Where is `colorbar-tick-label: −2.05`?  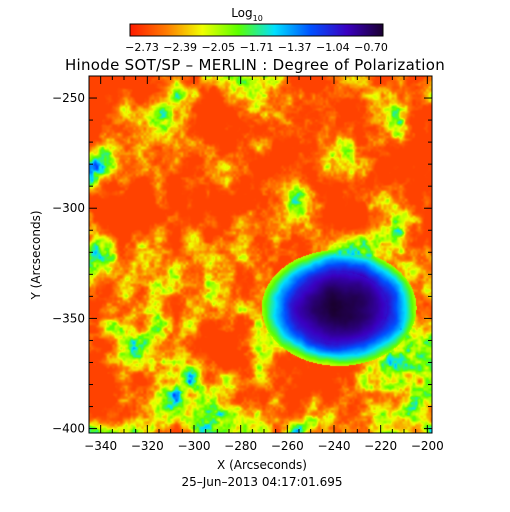 colorbar-tick-label: −2.05 is located at coordinates (218, 47).